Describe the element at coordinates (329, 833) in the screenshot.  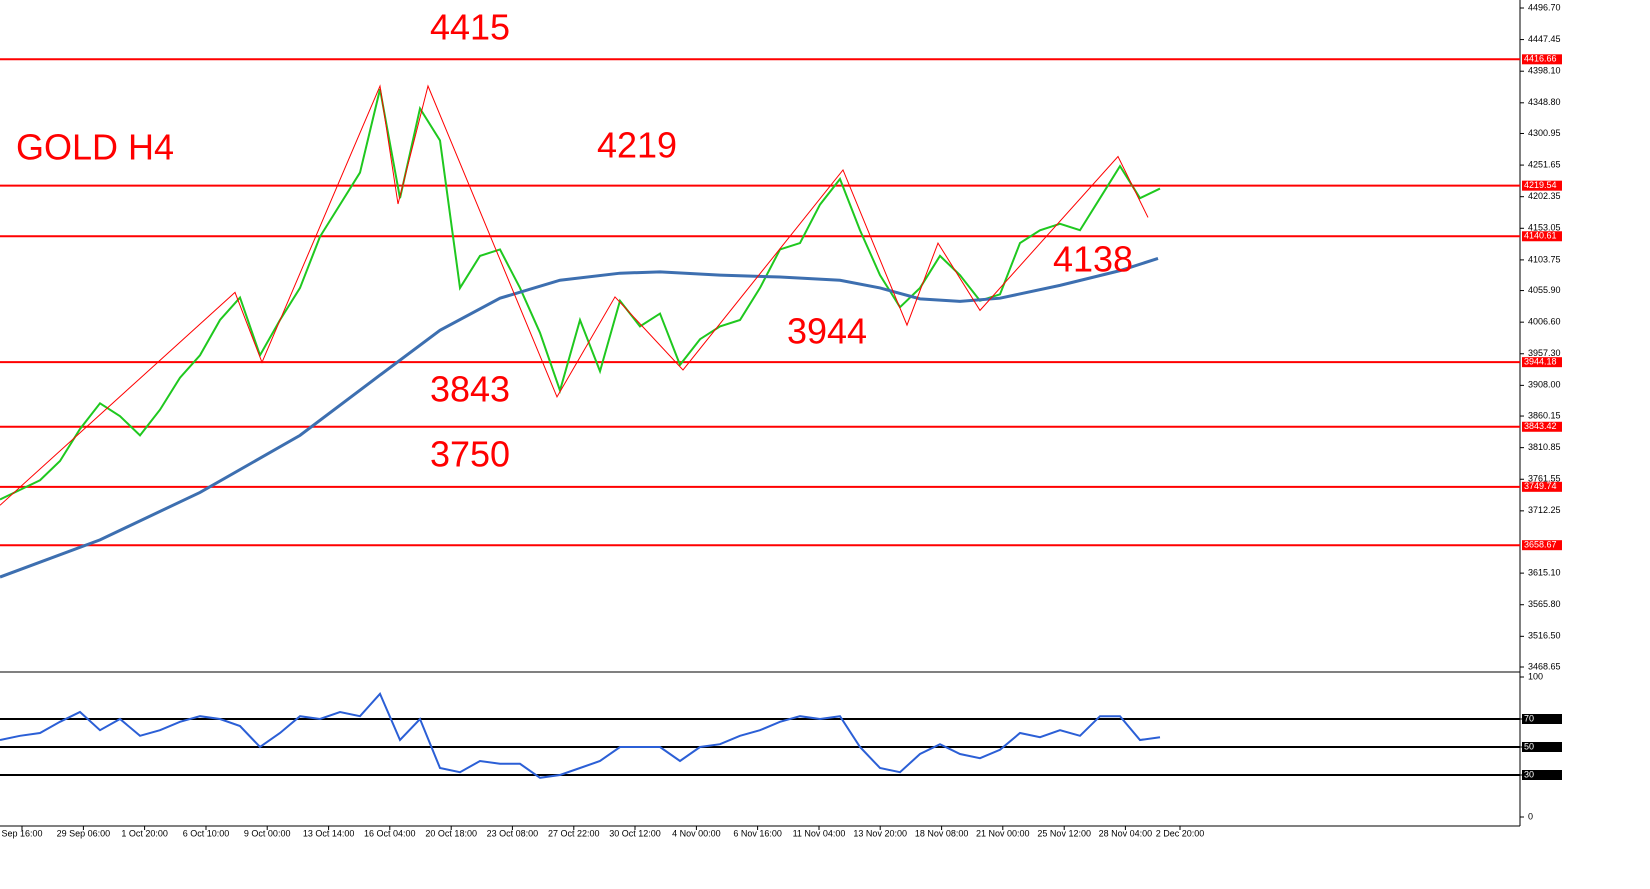
I see `x-tick-label: 13 Oct 14:00` at that location.